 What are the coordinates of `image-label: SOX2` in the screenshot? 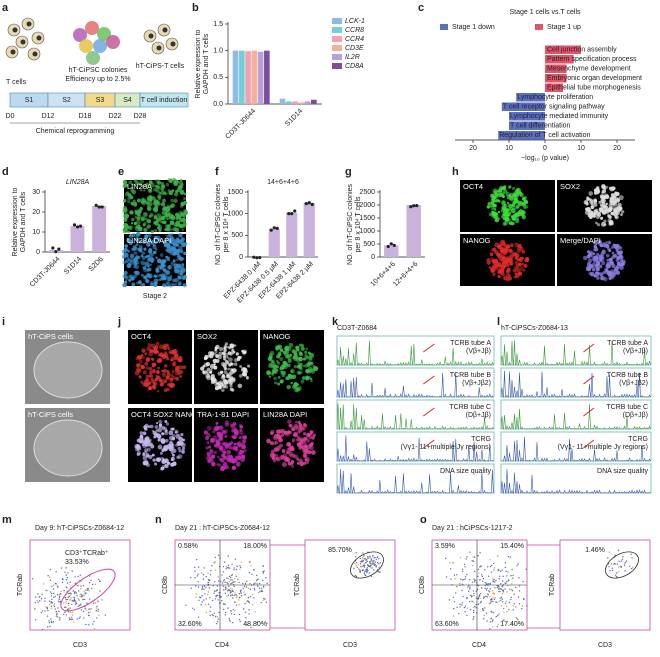 It's located at (207, 336).